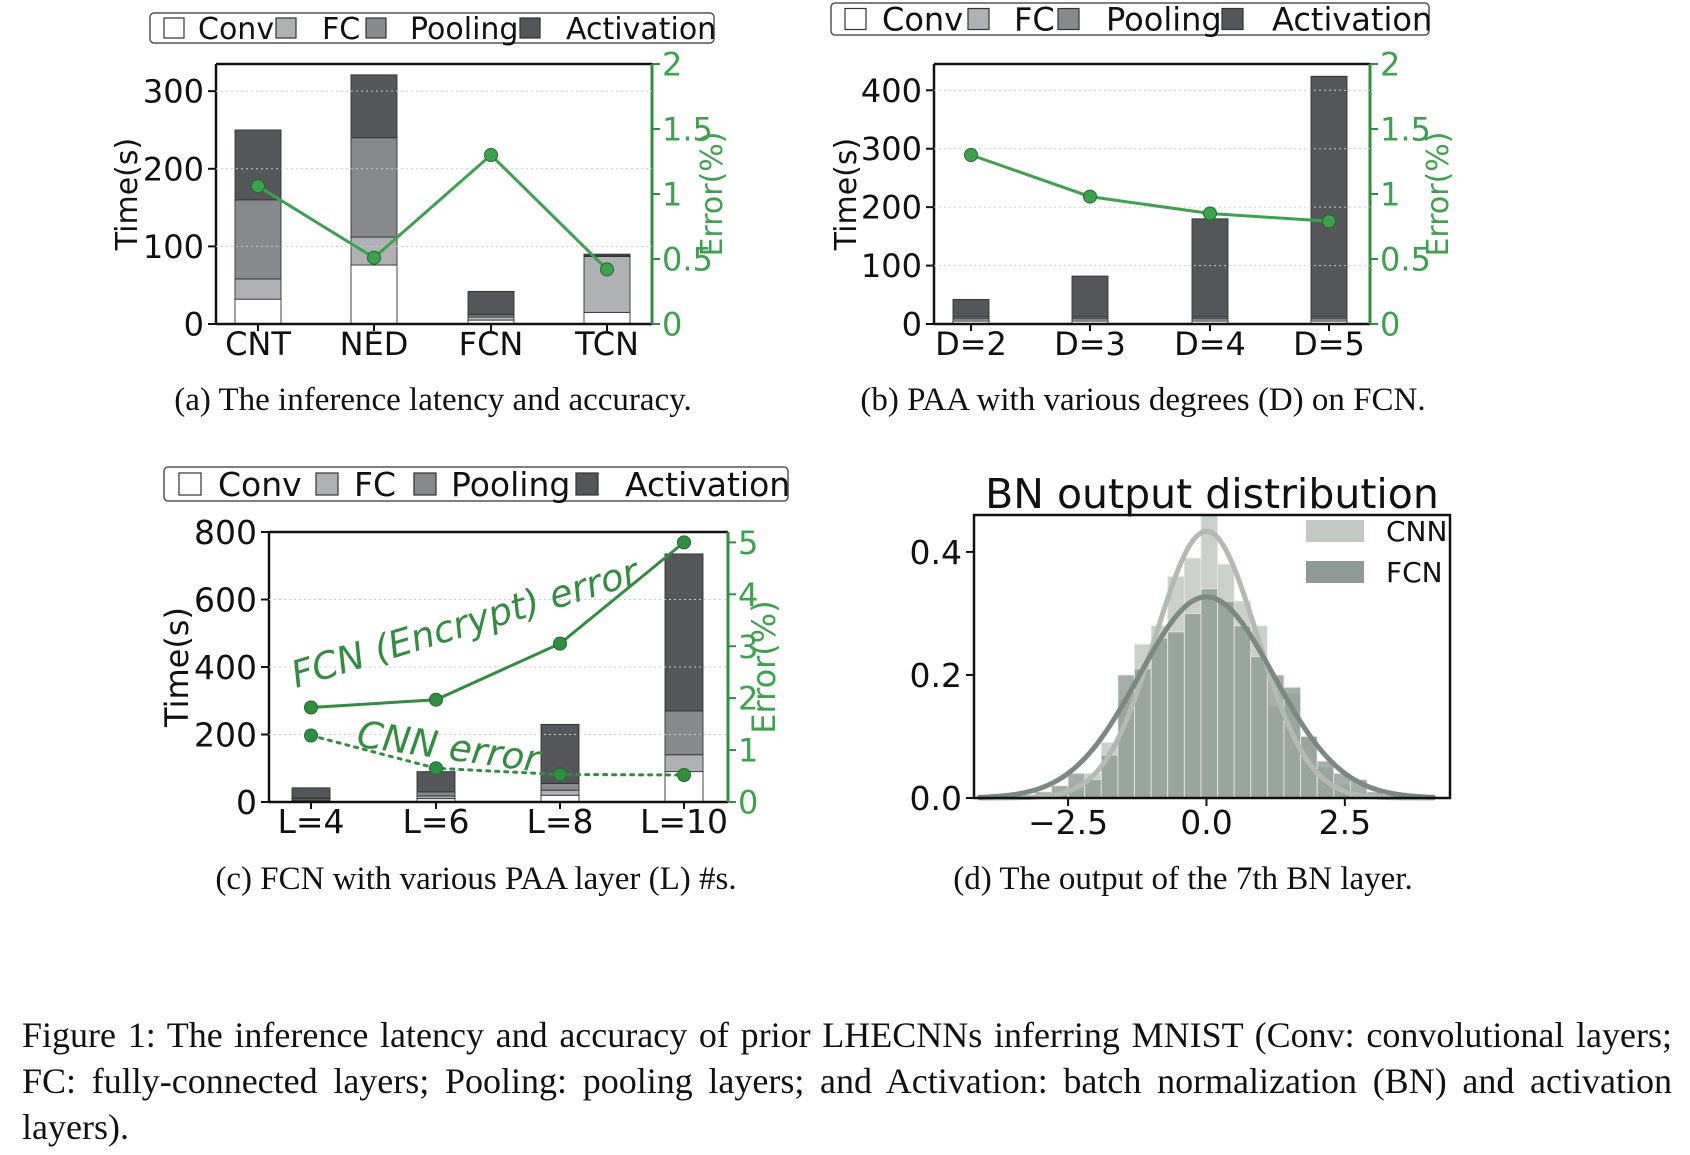  I want to click on y-tick-label: 0.2, so click(936, 675).